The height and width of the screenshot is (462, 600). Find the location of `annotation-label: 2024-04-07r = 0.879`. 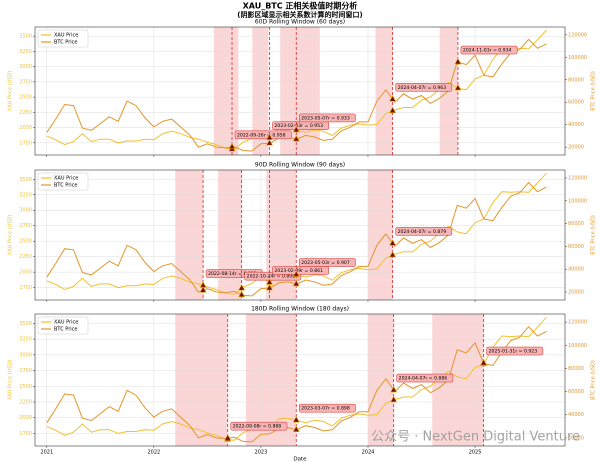

annotation-label: 2024-04-07r = 0.879 is located at coordinates (422, 232).